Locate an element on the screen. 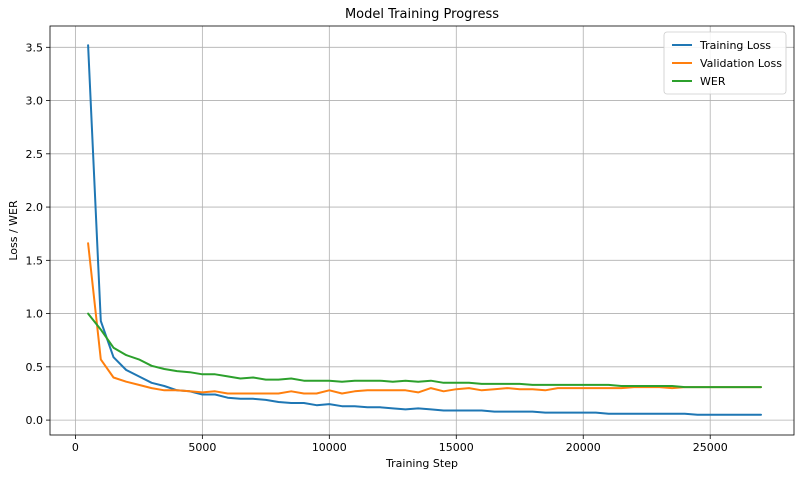  y-tick-label: 3.5 is located at coordinates (35, 47).